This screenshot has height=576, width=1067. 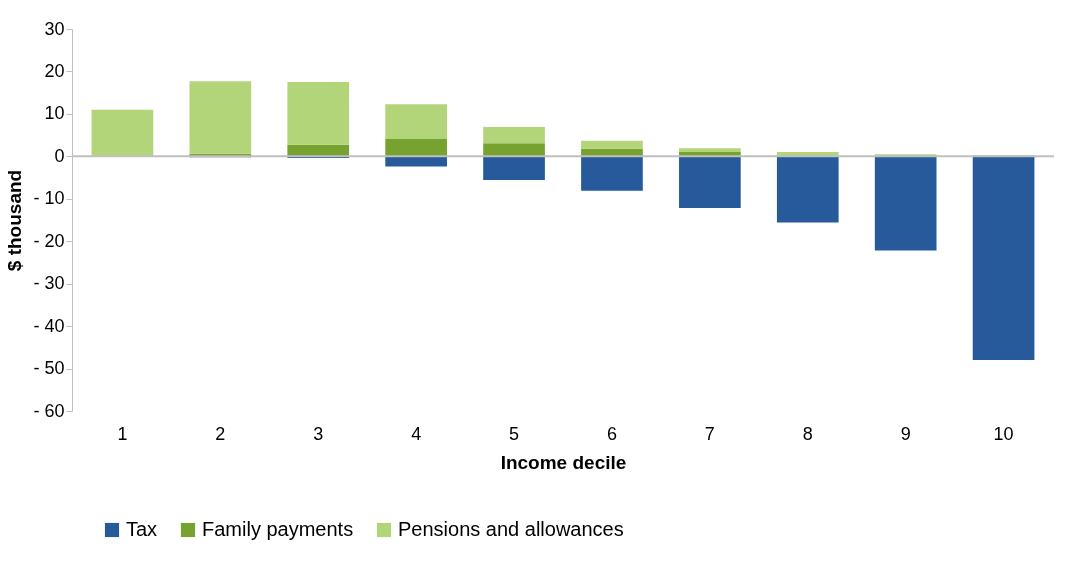 What do you see at coordinates (49, 198) in the screenshot?
I see `y-tick-label: - 10` at bounding box center [49, 198].